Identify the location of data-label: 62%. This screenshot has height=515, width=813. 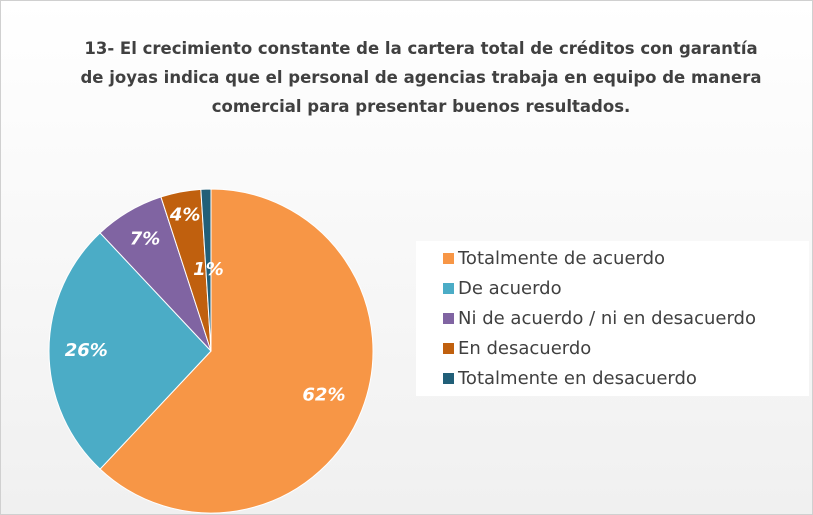
(323, 395).